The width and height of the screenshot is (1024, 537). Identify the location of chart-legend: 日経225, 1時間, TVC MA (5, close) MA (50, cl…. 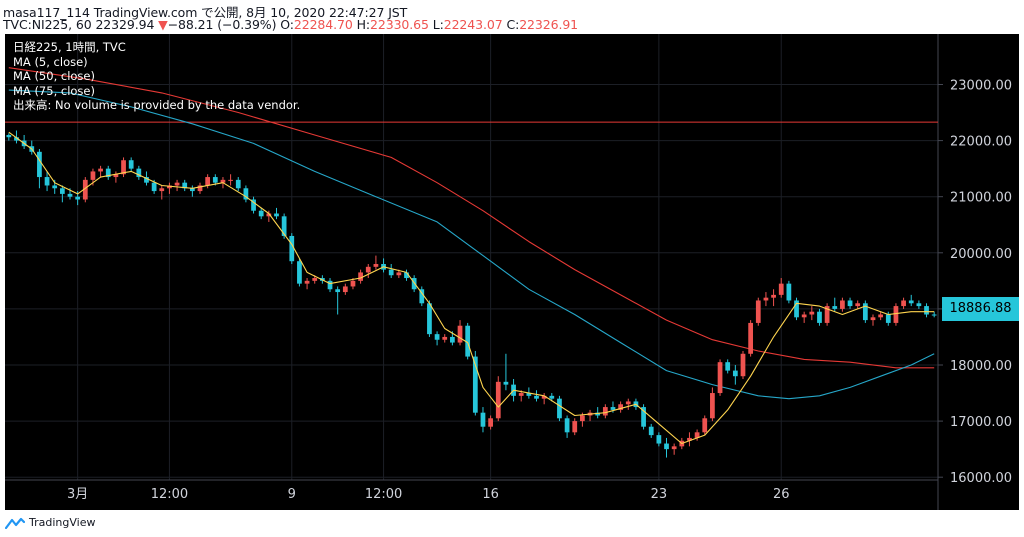
(156, 76).